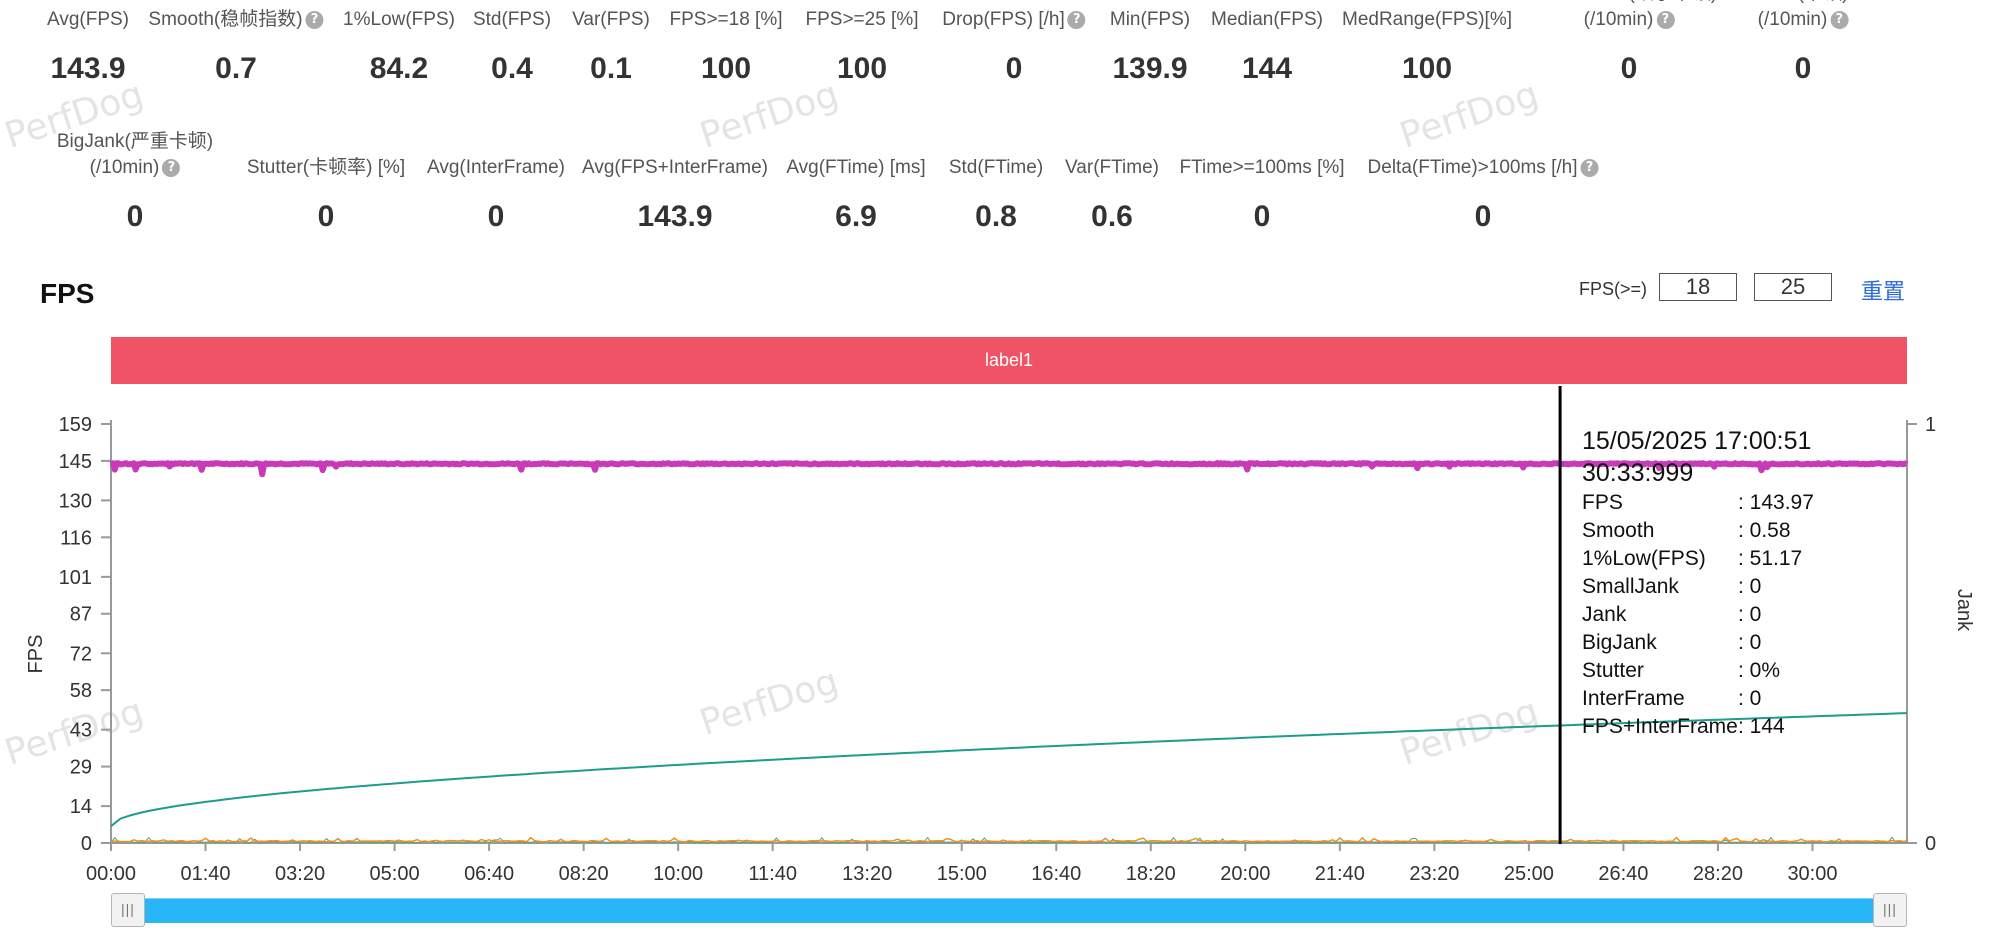 This screenshot has height=940, width=2000. What do you see at coordinates (1890, 910) in the screenshot?
I see `slider-right-handle: |||` at bounding box center [1890, 910].